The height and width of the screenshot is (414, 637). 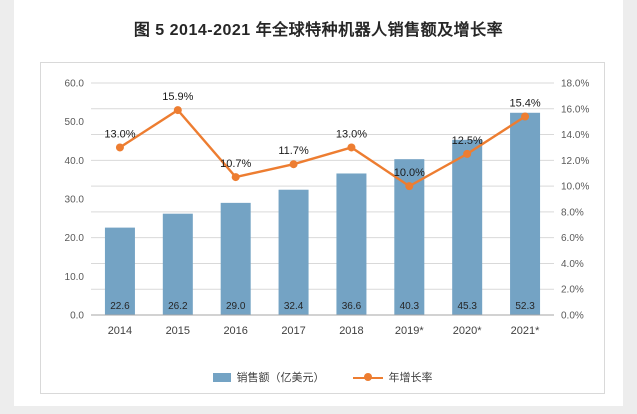 I want to click on chart-title: 图 5 2014-2021 年全球特种机器人销售额及增长率, so click(x=318, y=30).